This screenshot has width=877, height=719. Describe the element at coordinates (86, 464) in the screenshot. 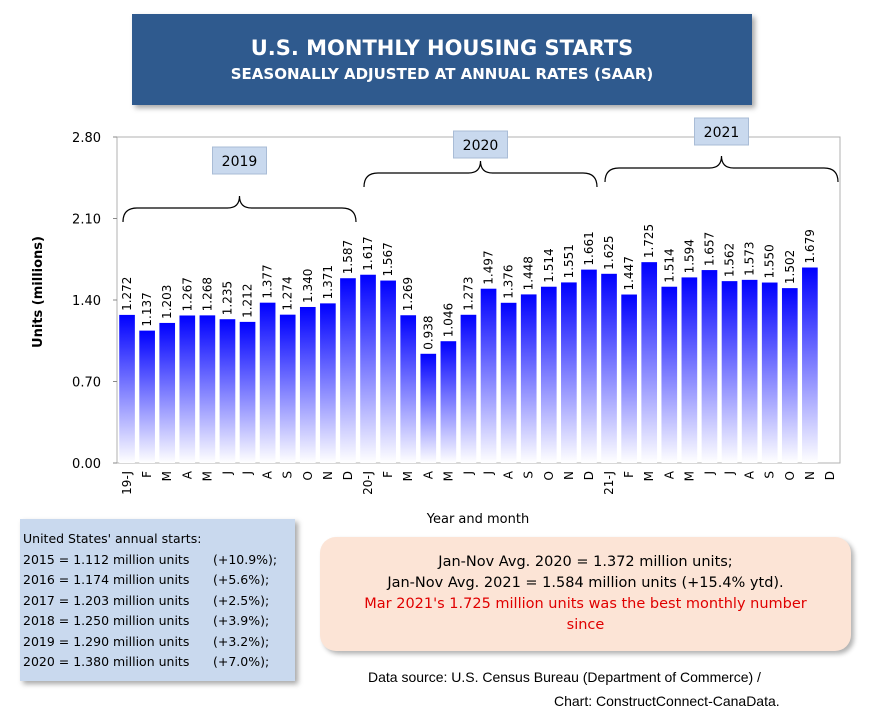

I see `y-tick-label: 0.00` at that location.